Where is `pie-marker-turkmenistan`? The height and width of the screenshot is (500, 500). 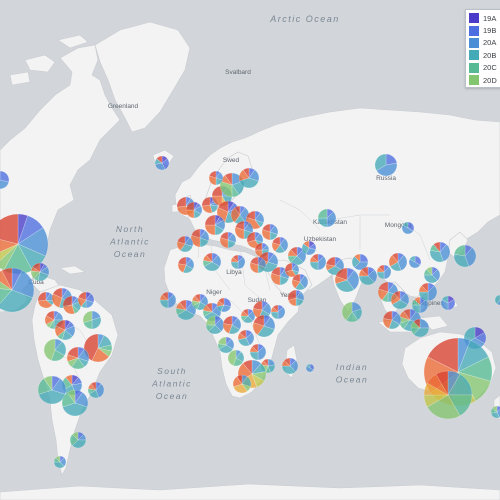 pie-marker-turkmenistan is located at coordinates (309, 248).